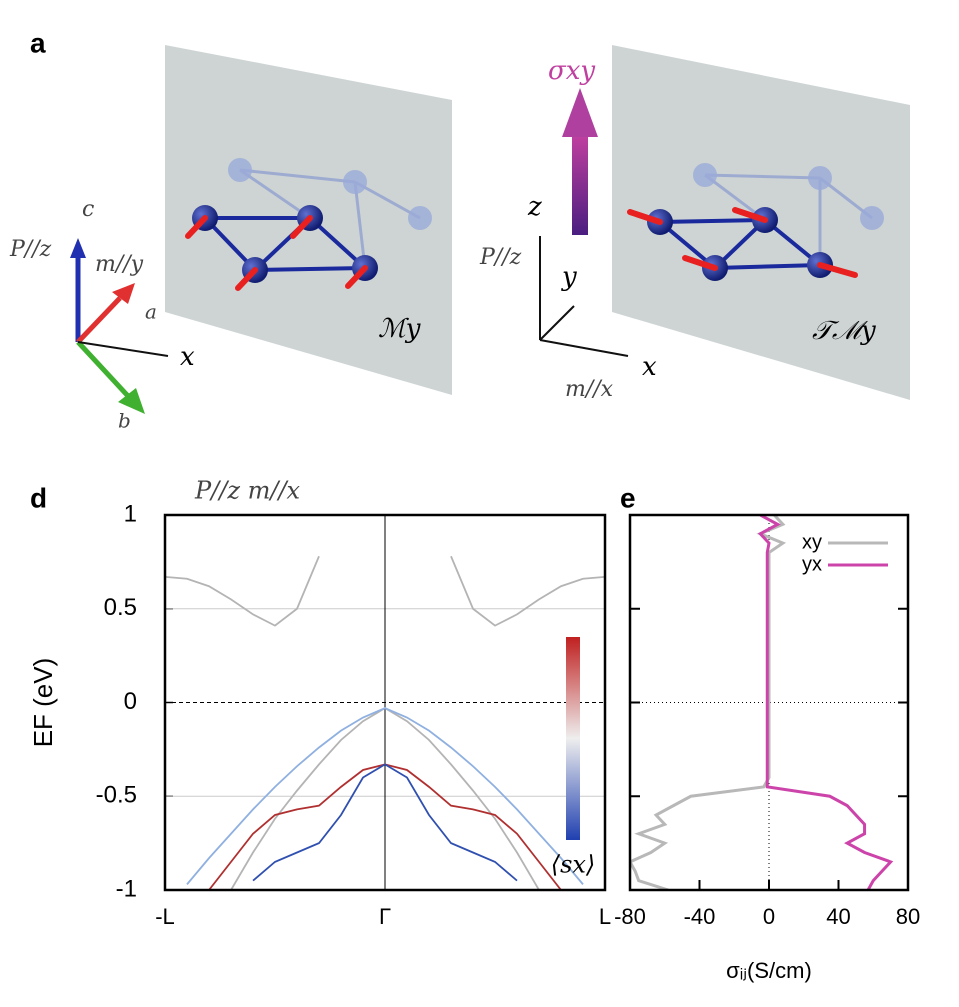 The image size is (959, 1007). I want to click on x-tick-label: 80, so click(908, 916).